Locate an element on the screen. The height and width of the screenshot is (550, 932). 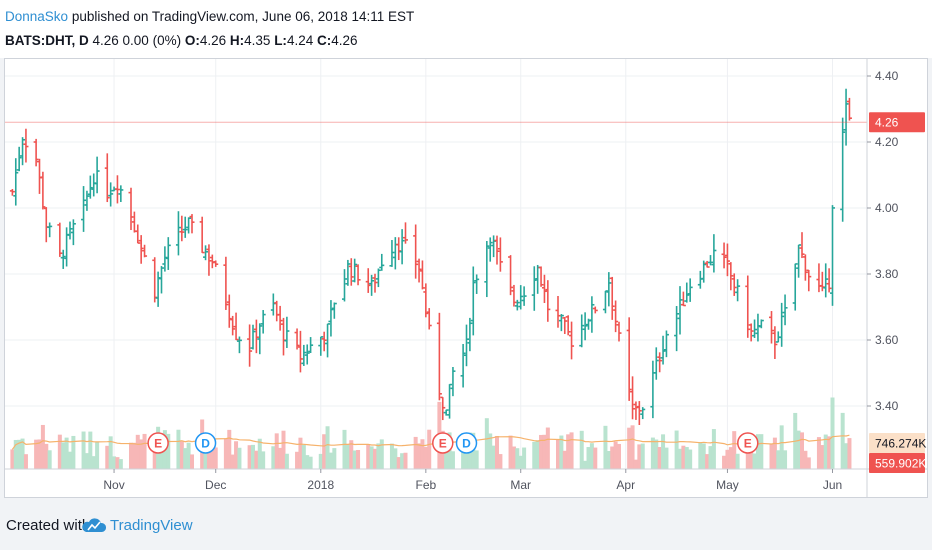
price-axis: 4.40 4.20 4.00 3.80 3.60 3.40 is located at coordinates (883, 241).